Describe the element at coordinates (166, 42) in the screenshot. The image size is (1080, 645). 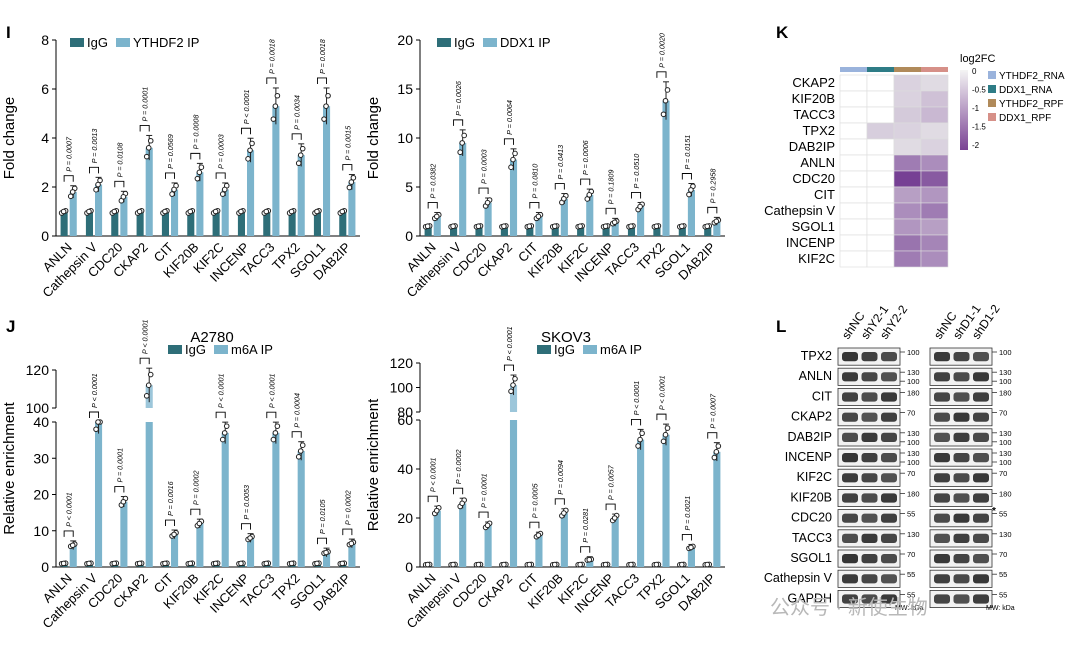
I see `legend-ip-label: YTHDF2 IP` at that location.